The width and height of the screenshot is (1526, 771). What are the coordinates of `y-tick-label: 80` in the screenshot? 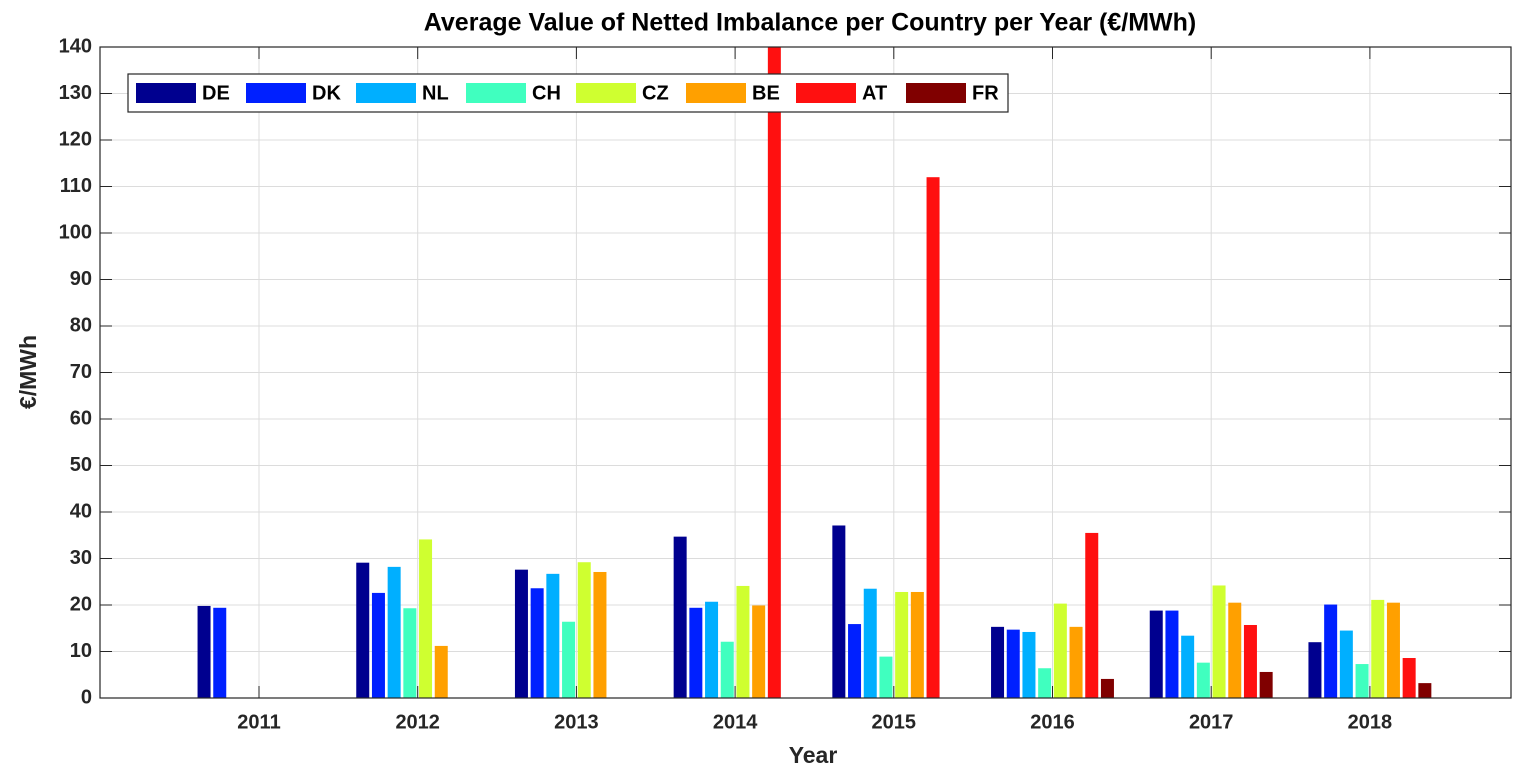 It's located at (81, 325).